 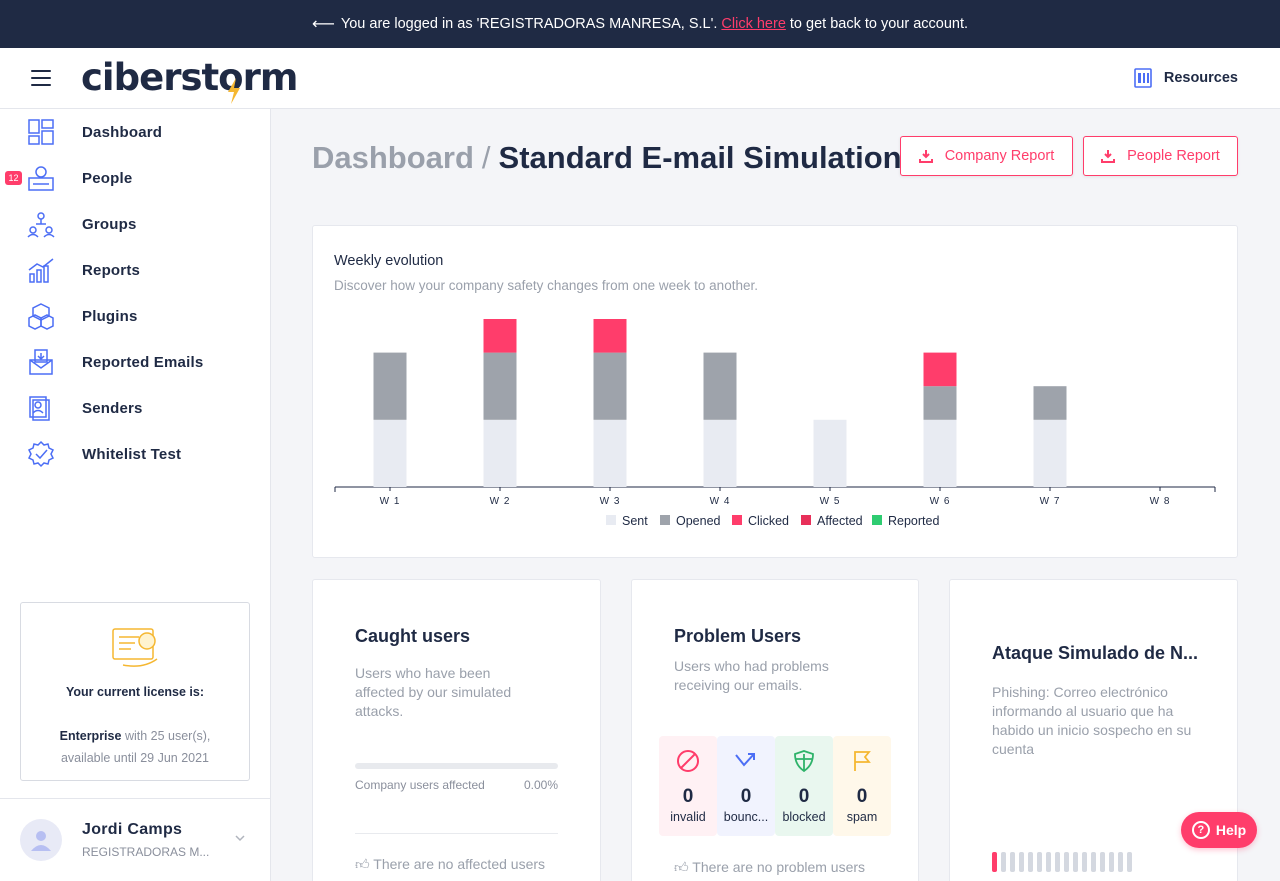 What do you see at coordinates (879, 24) in the screenshot?
I see `banner-text-suffix: to get back to your account.` at bounding box center [879, 24].